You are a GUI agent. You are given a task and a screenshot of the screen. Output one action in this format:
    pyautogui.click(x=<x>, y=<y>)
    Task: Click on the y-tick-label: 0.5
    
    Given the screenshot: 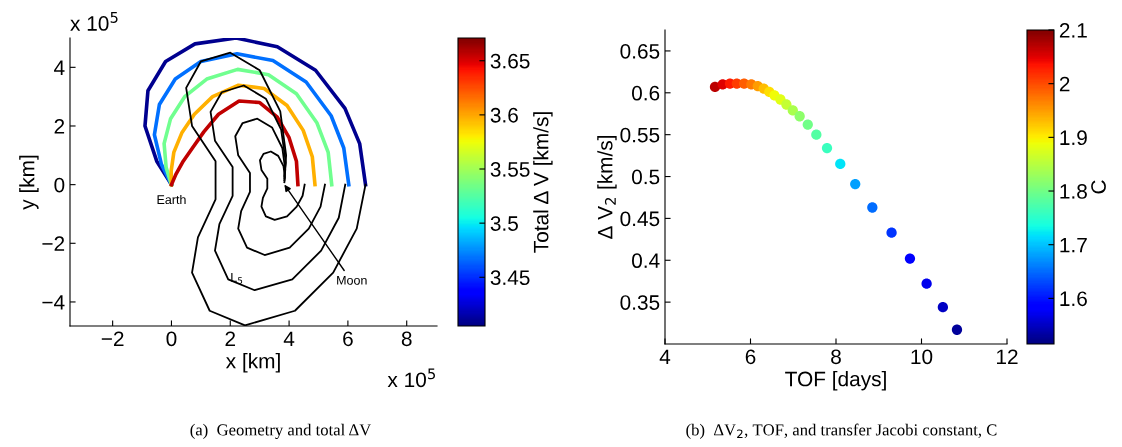 What is the action you would take?
    pyautogui.click(x=645, y=177)
    